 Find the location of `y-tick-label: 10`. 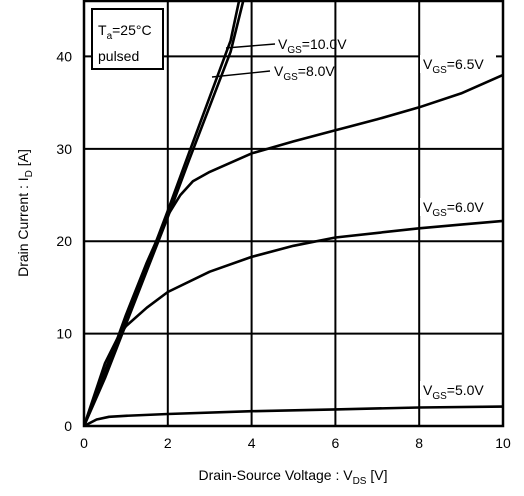

y-tick-label: 10 is located at coordinates (64, 334).